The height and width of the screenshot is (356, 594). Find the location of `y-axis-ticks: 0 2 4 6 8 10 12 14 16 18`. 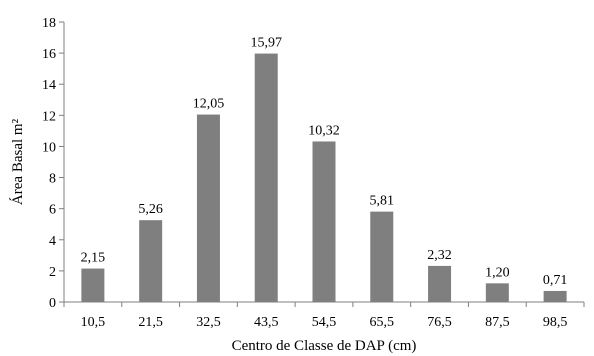

y-axis-ticks: 0 2 4 6 8 10 12 14 16 18 is located at coordinates (53, 163).